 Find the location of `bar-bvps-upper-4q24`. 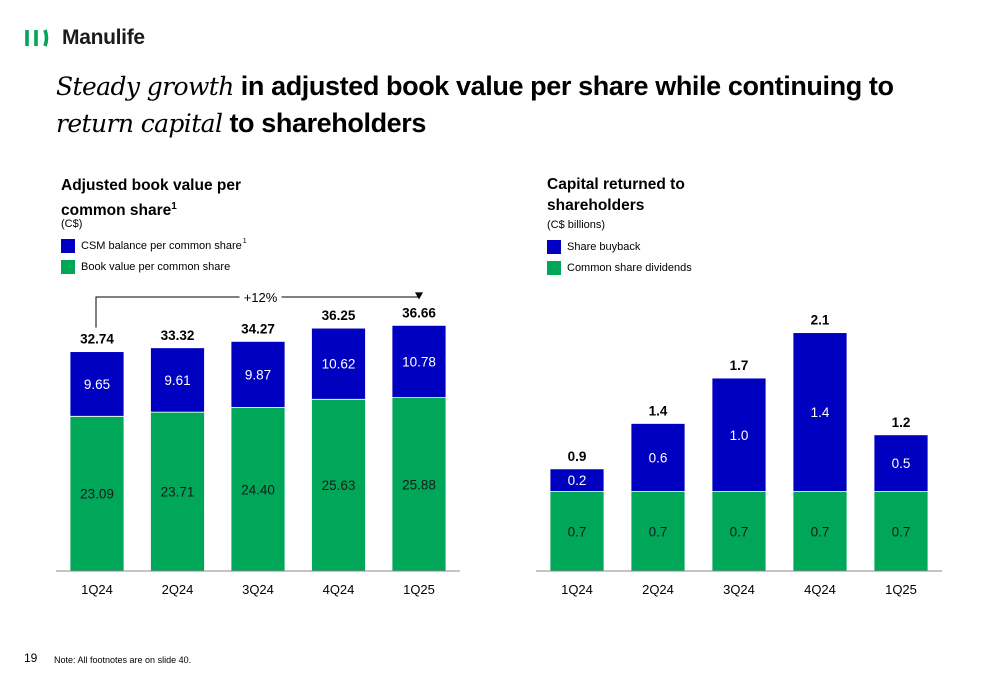

bar-bvps-upper-4q24 is located at coordinates (338, 363).